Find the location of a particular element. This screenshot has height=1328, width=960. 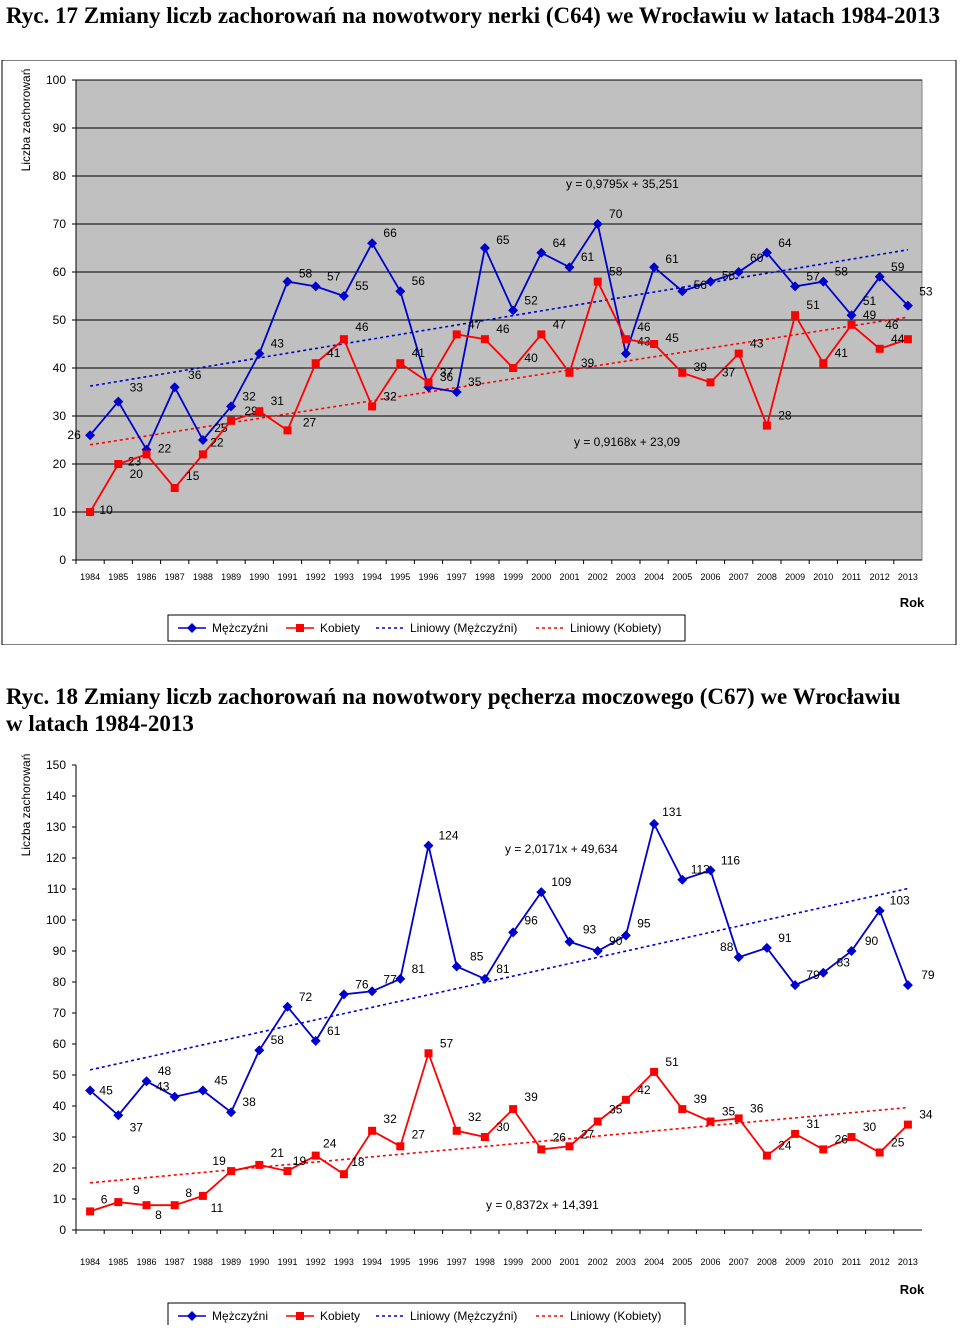

x-tick-label: 1991 is located at coordinates (287, 1262).